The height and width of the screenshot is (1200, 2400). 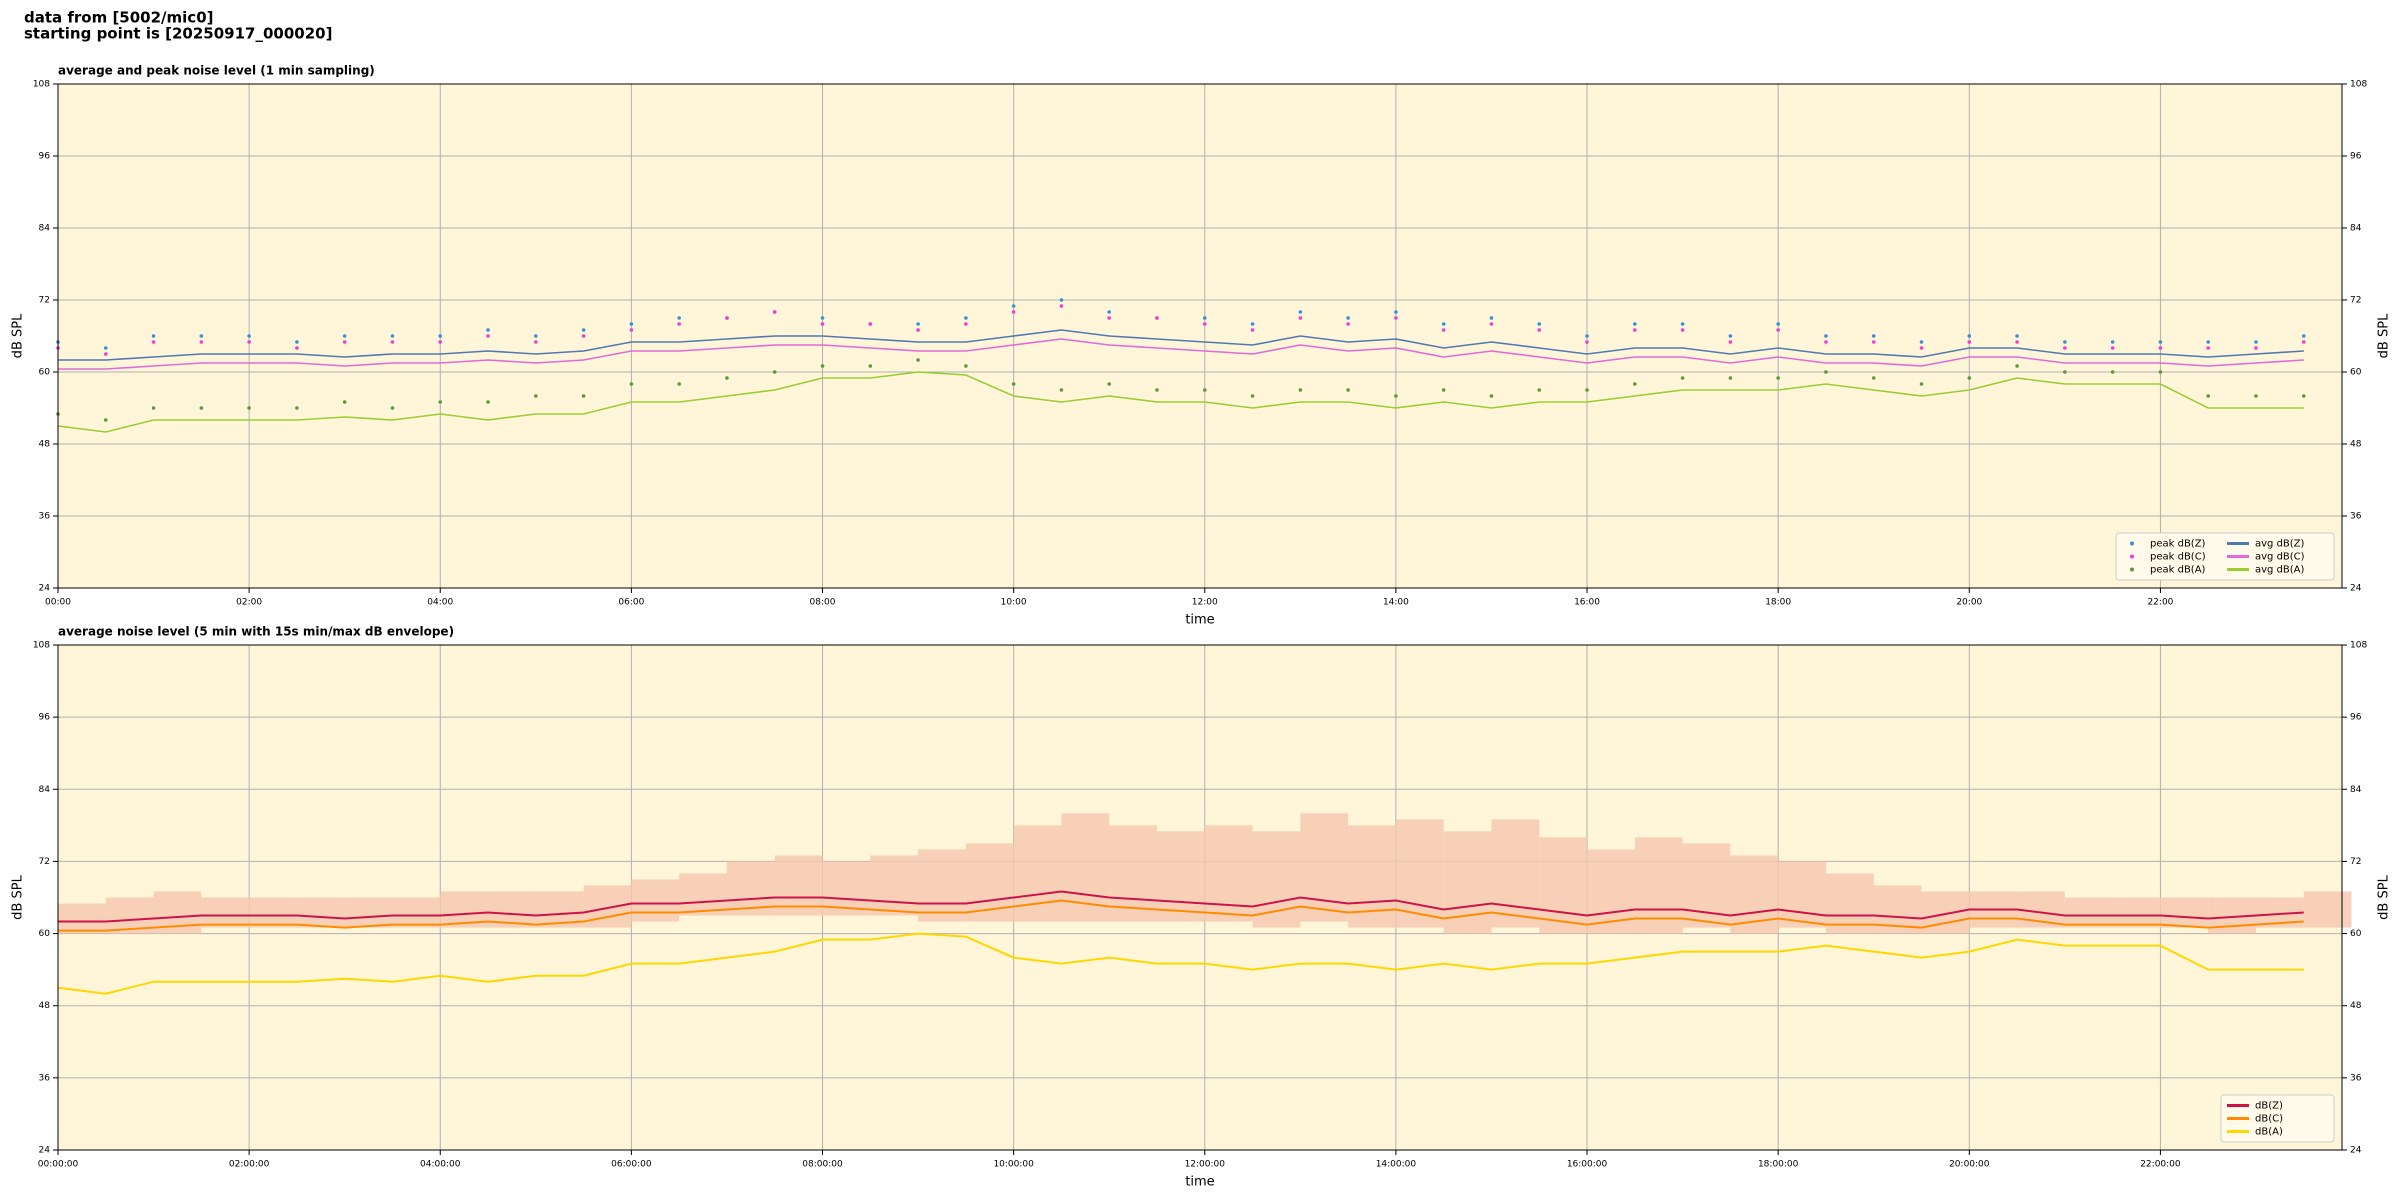 What do you see at coordinates (1778, 1165) in the screenshot?
I see `x-tick-label: 18:00:00` at bounding box center [1778, 1165].